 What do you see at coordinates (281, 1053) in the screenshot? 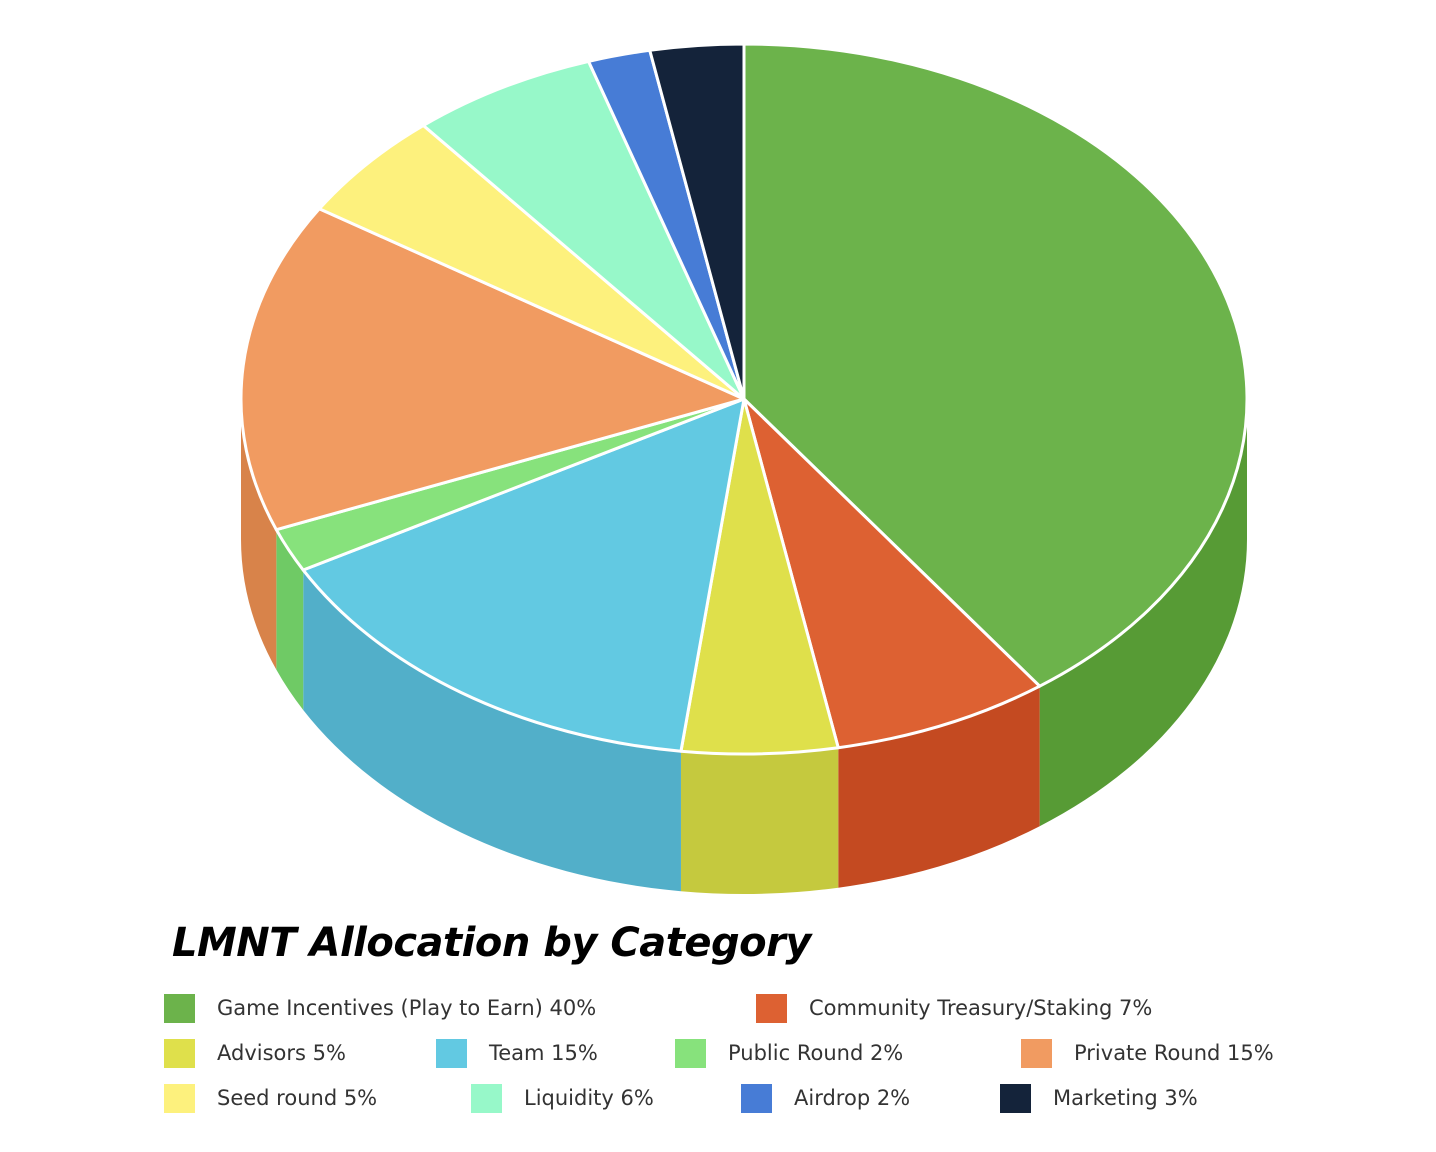
I see `legend-label: Advisors 5%` at bounding box center [281, 1053].